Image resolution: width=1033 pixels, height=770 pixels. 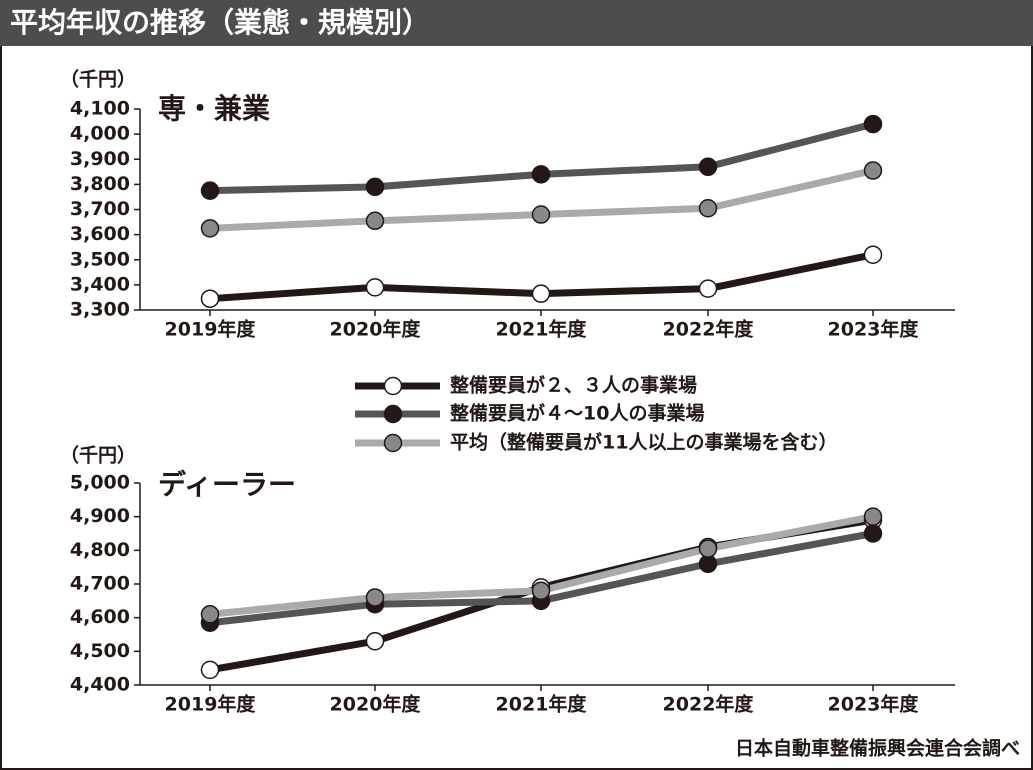 What do you see at coordinates (643, 442) in the screenshot?
I see `legend-label: 平均（整備要員が11人以上の事業場を含む）` at bounding box center [643, 442].